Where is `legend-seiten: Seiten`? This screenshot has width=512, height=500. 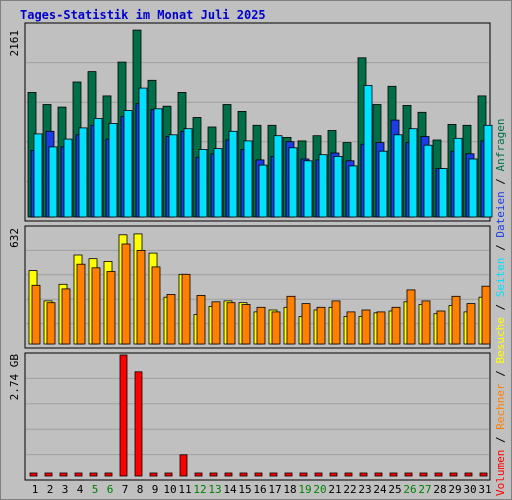
legend-seiten: Seiten is located at coordinates (500, 278).